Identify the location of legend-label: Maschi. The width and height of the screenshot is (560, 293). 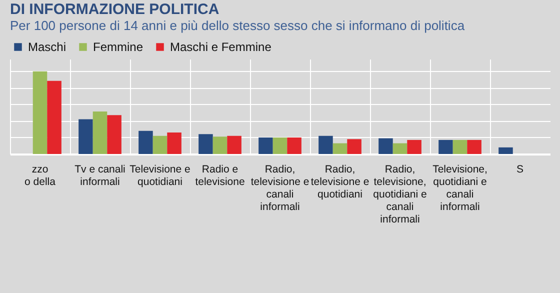
(47, 47).